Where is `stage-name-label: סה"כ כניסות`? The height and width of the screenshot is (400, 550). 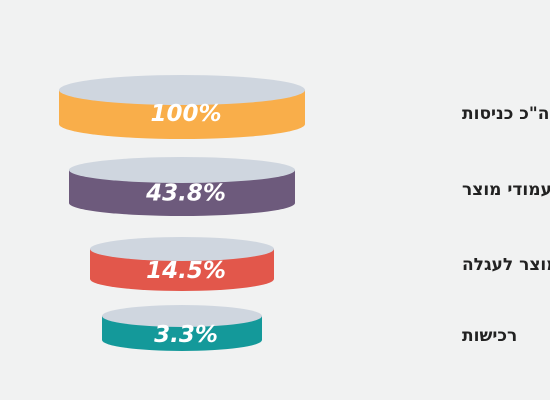 stage-name-label: סה"כ כניסות is located at coordinates (506, 114).